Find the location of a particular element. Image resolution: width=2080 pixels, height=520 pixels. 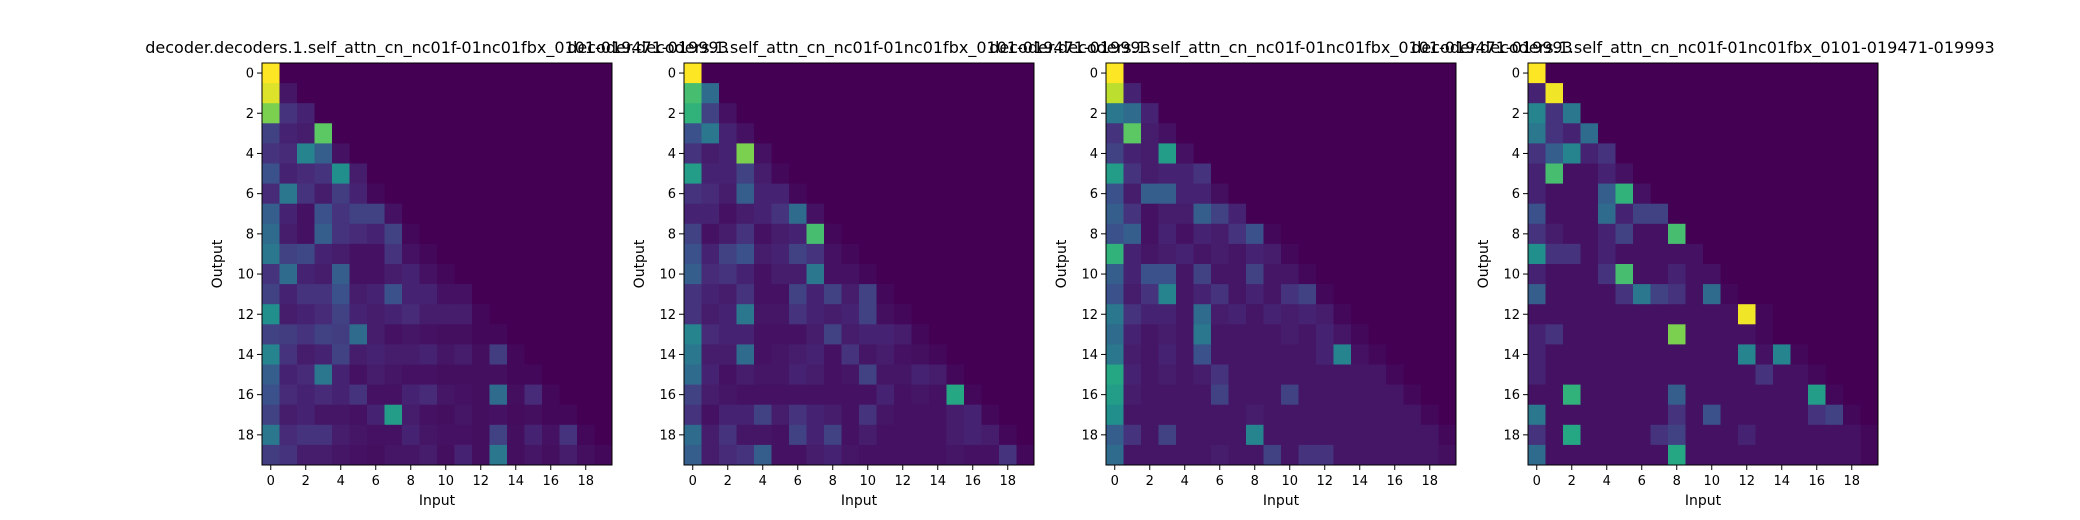

y-tick-label: 8 is located at coordinates (1094, 234).